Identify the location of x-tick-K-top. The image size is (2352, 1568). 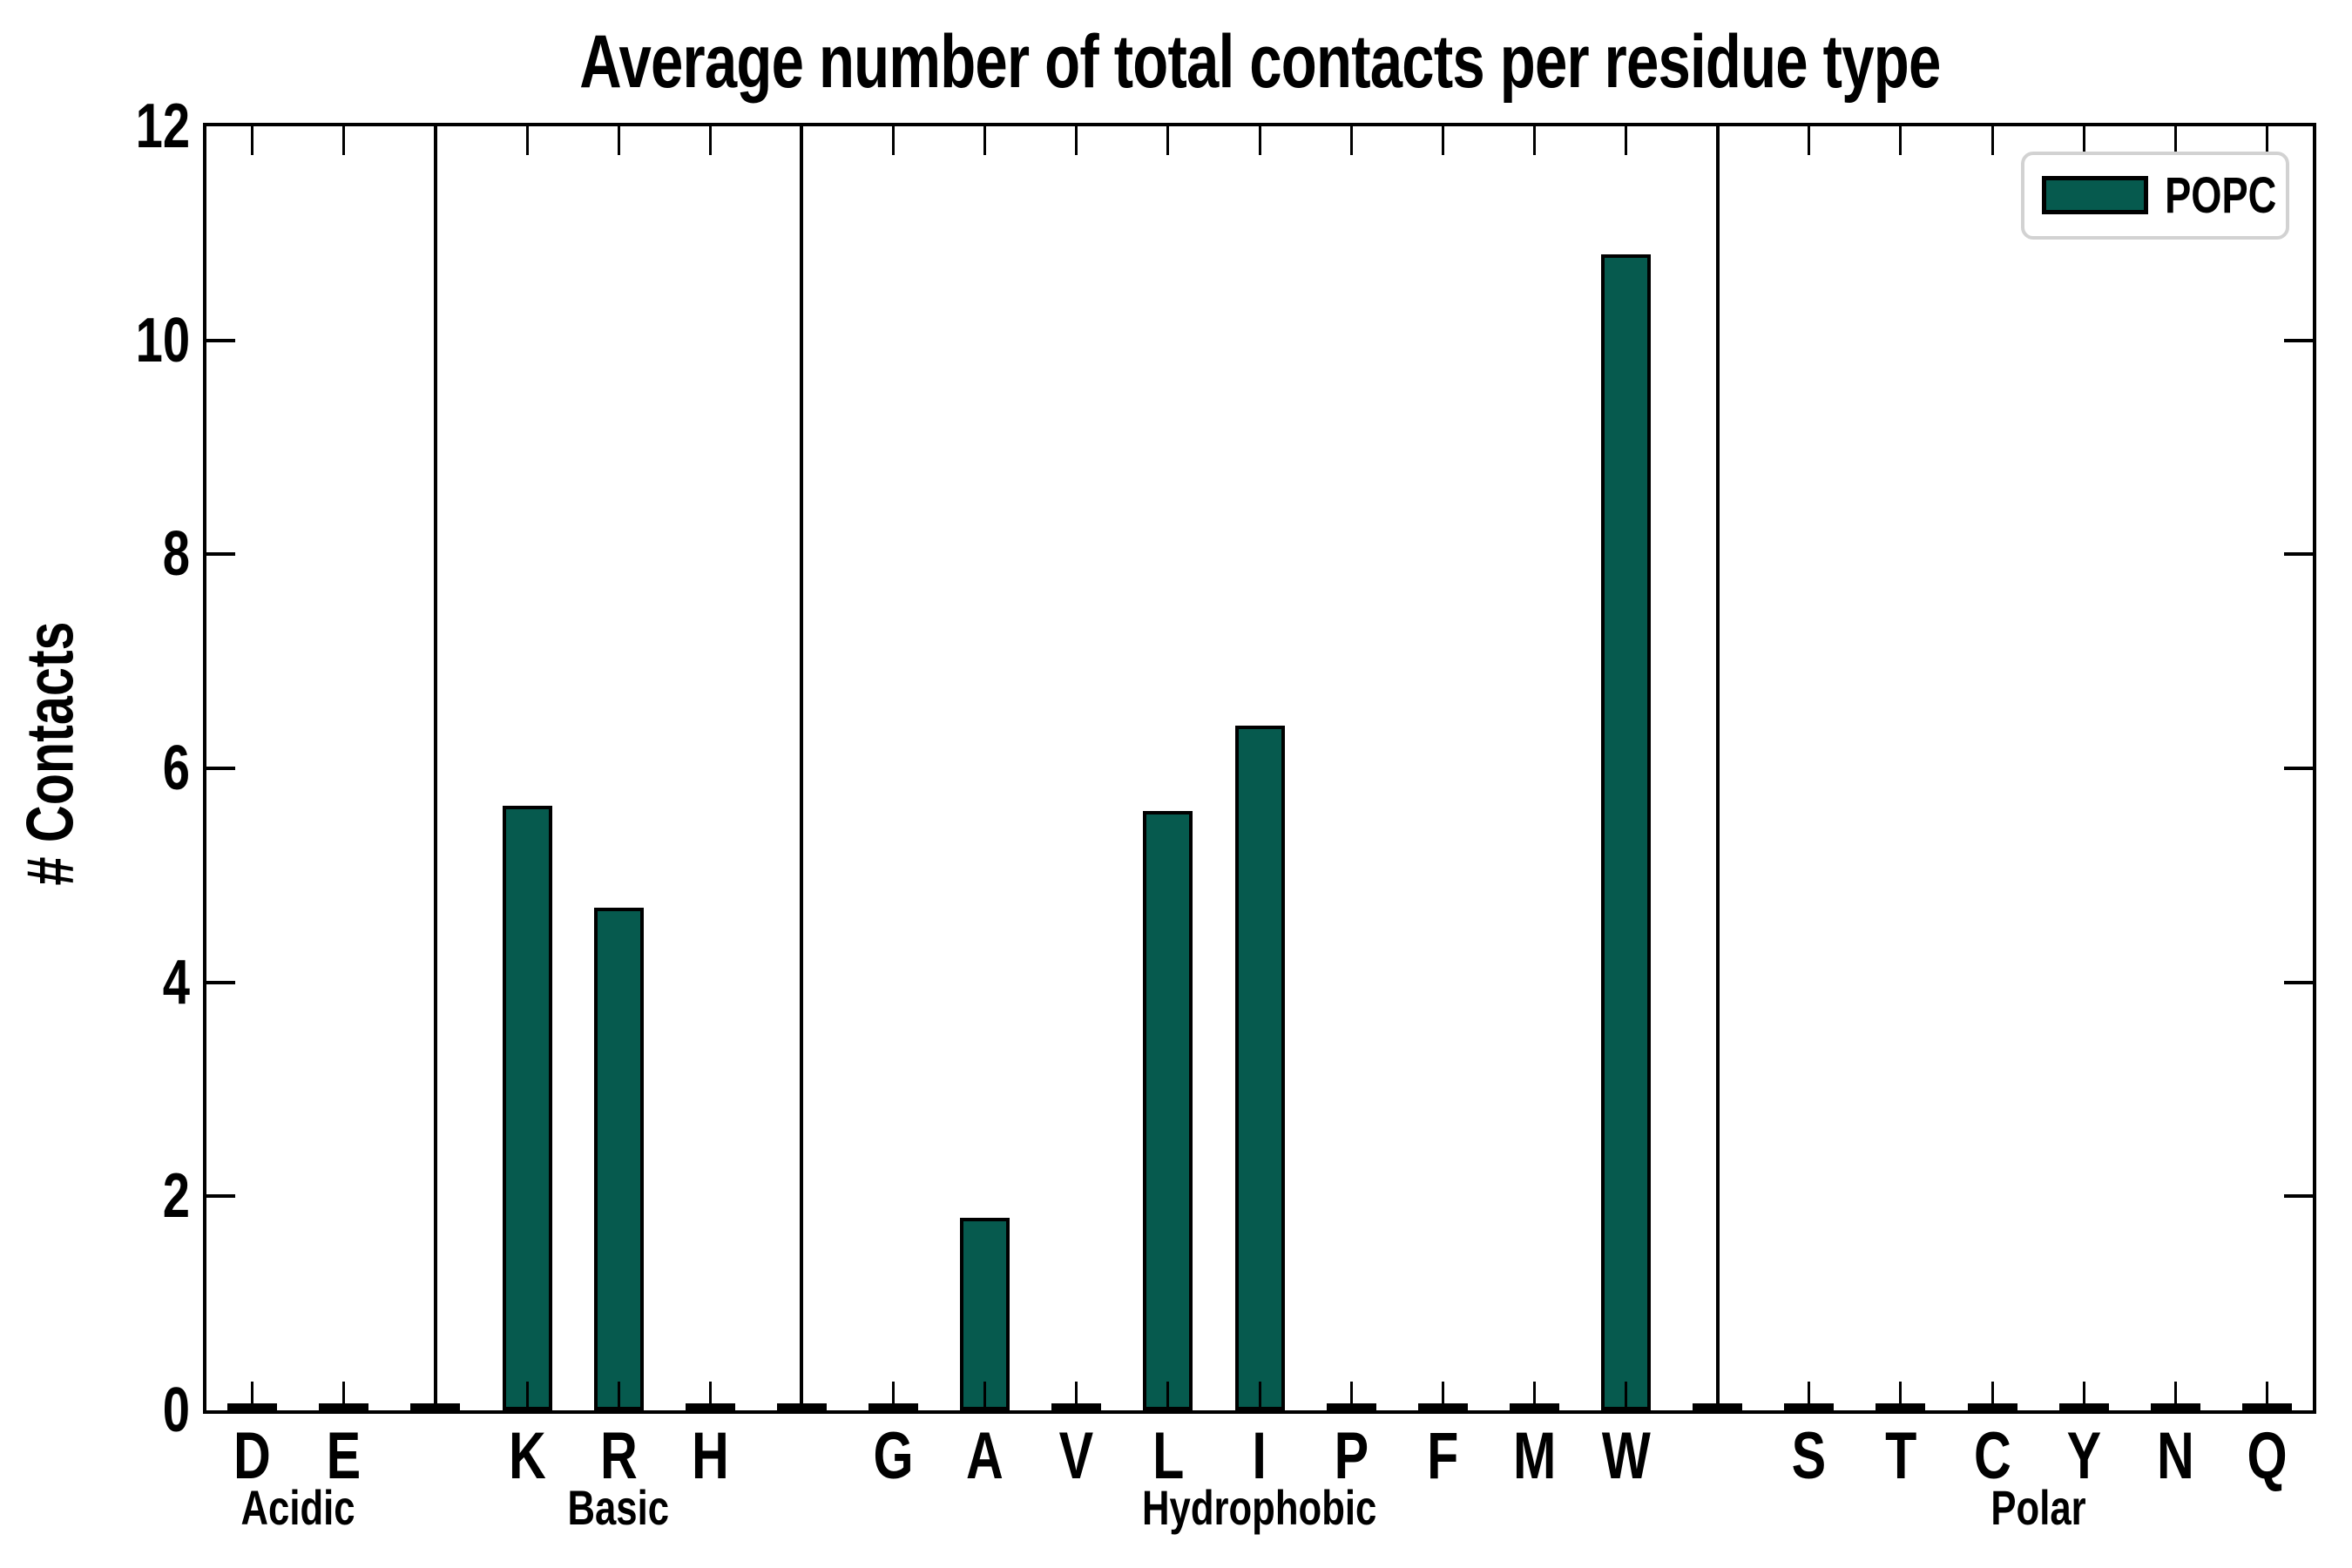
(527, 140).